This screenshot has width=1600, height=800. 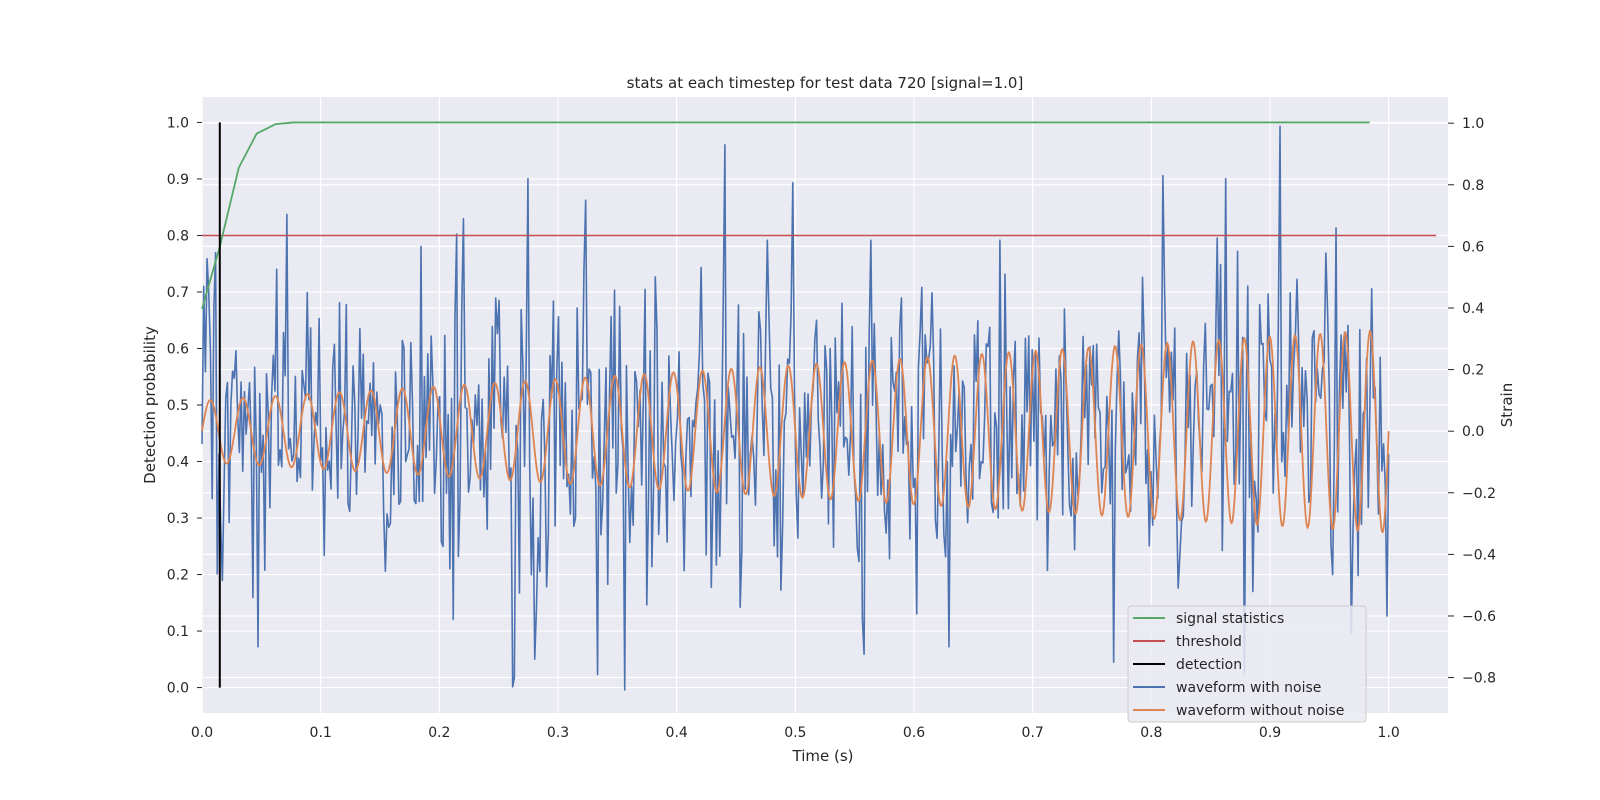 What do you see at coordinates (1033, 733) in the screenshot?
I see `x-tick-label: 0.7` at bounding box center [1033, 733].